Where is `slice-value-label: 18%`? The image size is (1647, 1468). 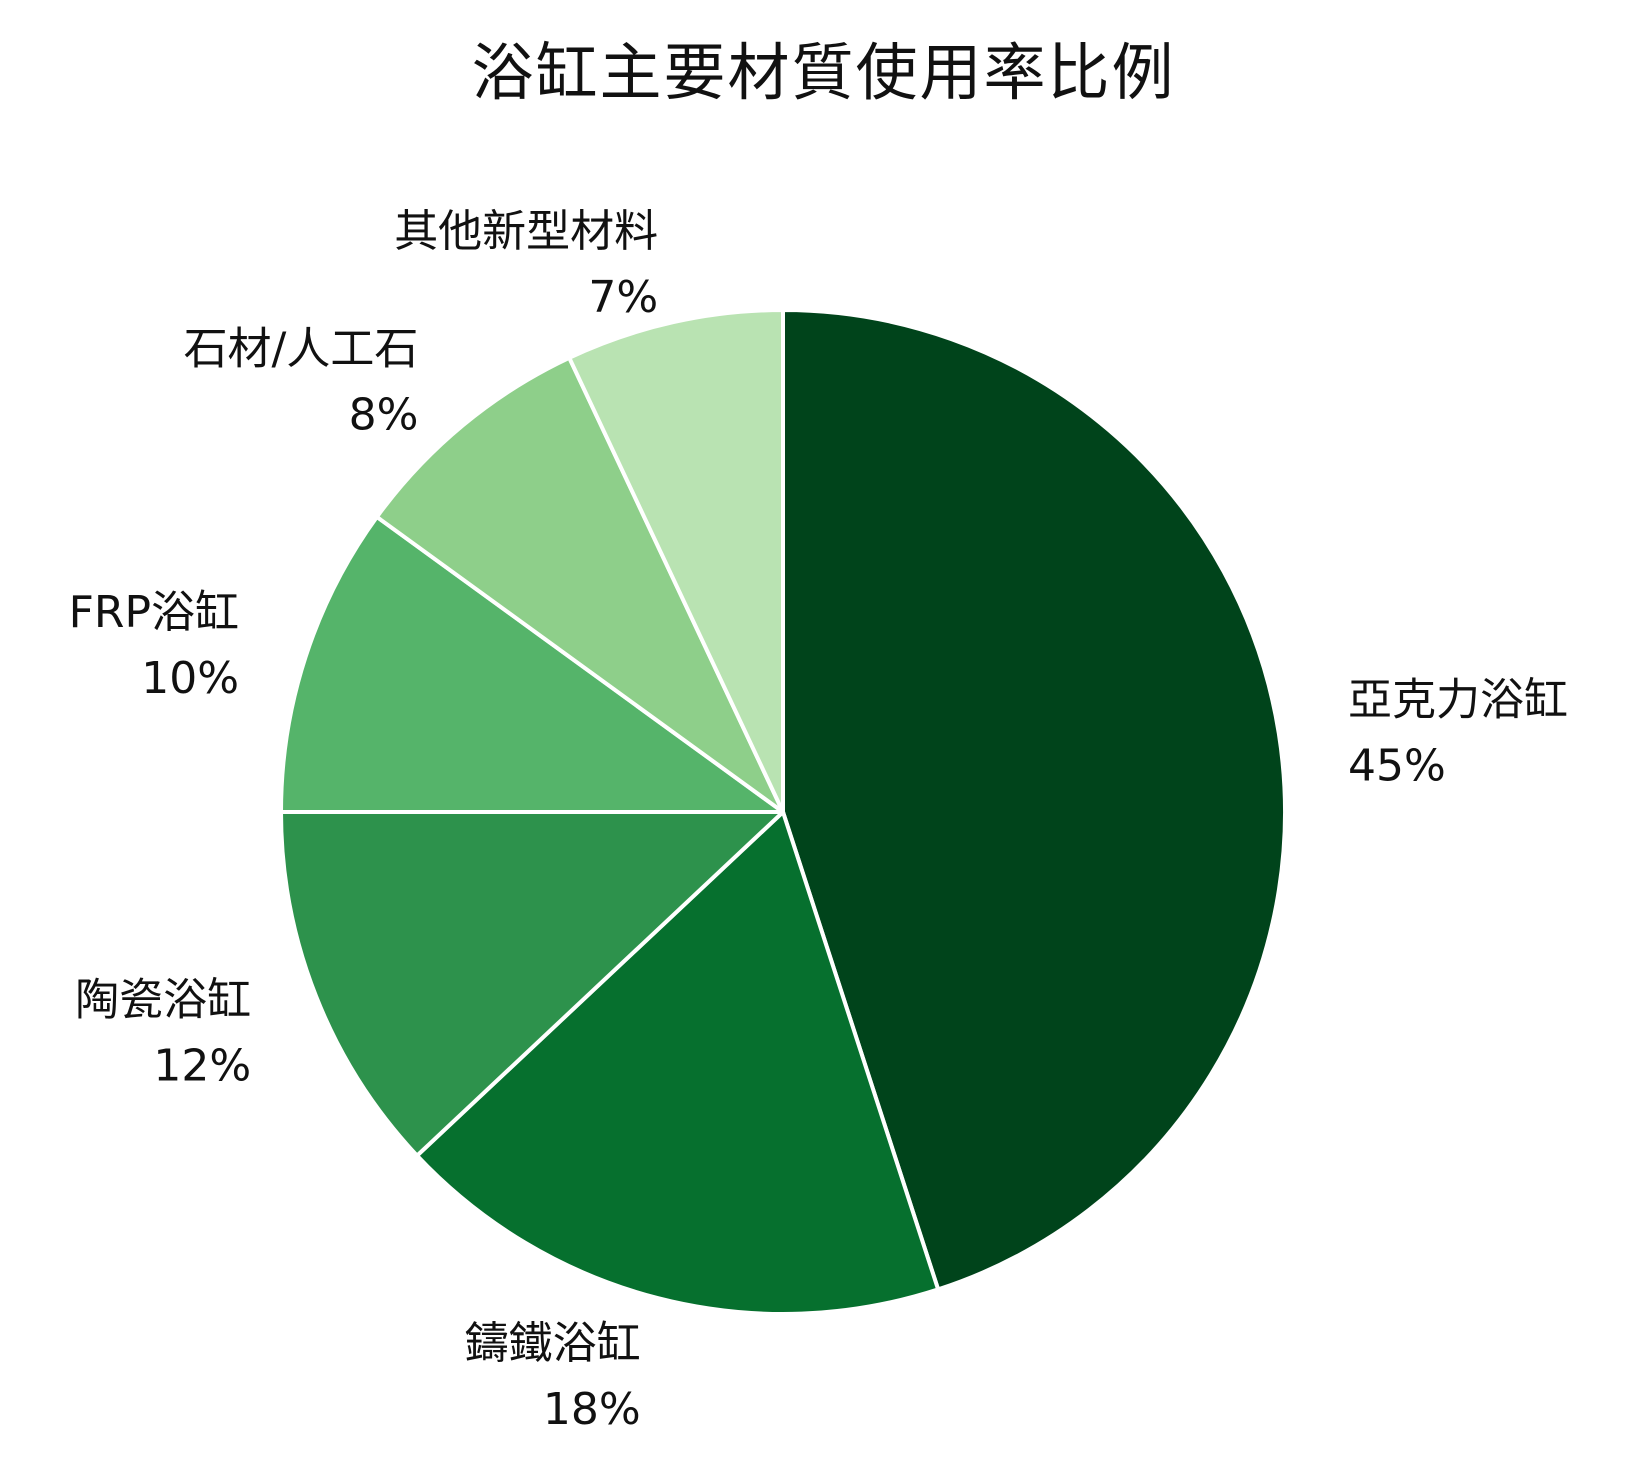
slice-value-label: 18% is located at coordinates (592, 1409).